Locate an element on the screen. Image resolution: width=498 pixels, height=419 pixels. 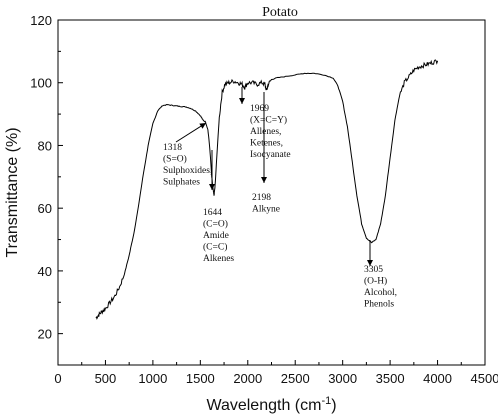
annotation-label: Alkenes is located at coordinates (218, 259).